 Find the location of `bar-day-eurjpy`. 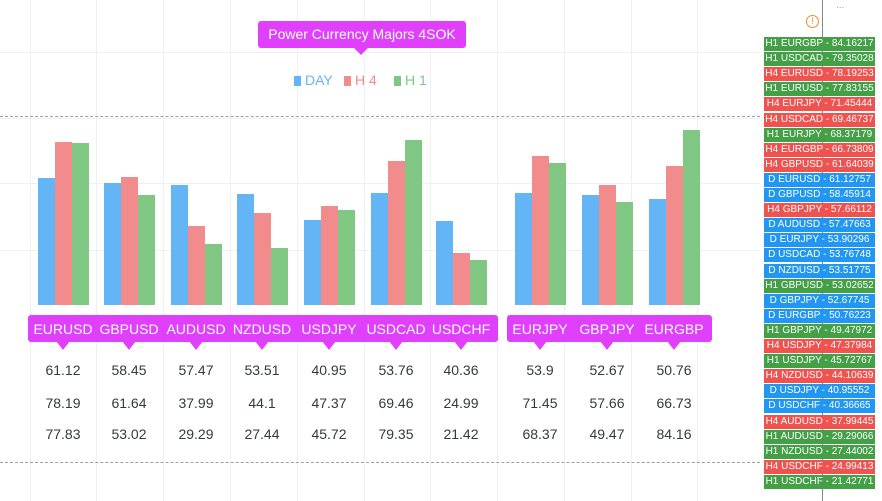

bar-day-eurjpy is located at coordinates (523, 248).